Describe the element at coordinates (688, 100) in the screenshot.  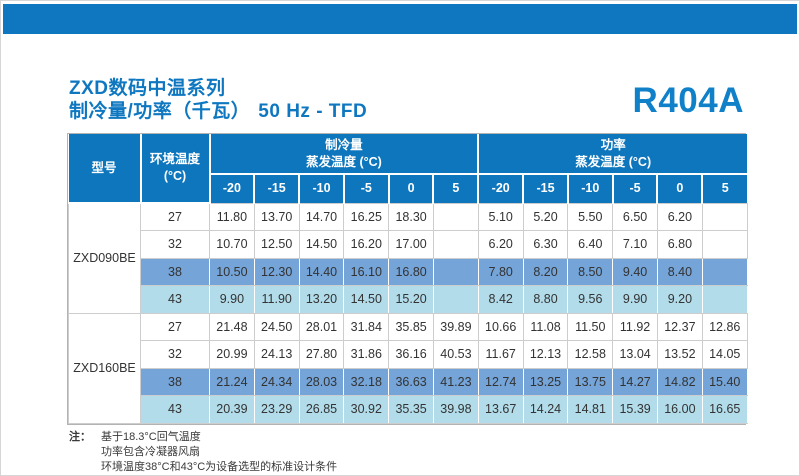
I see `refrigerant-label: R404A` at that location.